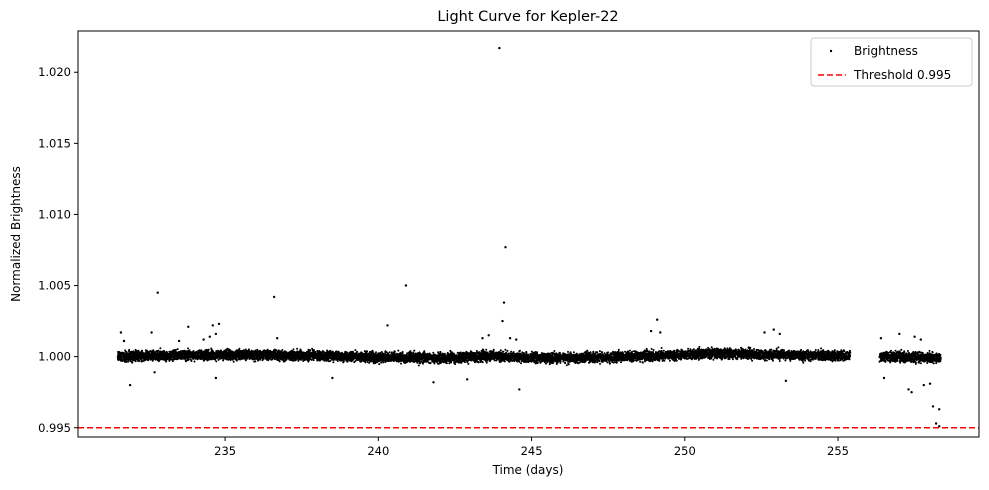 This screenshot has height=490, width=989. I want to click on chart-title: Light Curve for Kepler-22, so click(527, 17).